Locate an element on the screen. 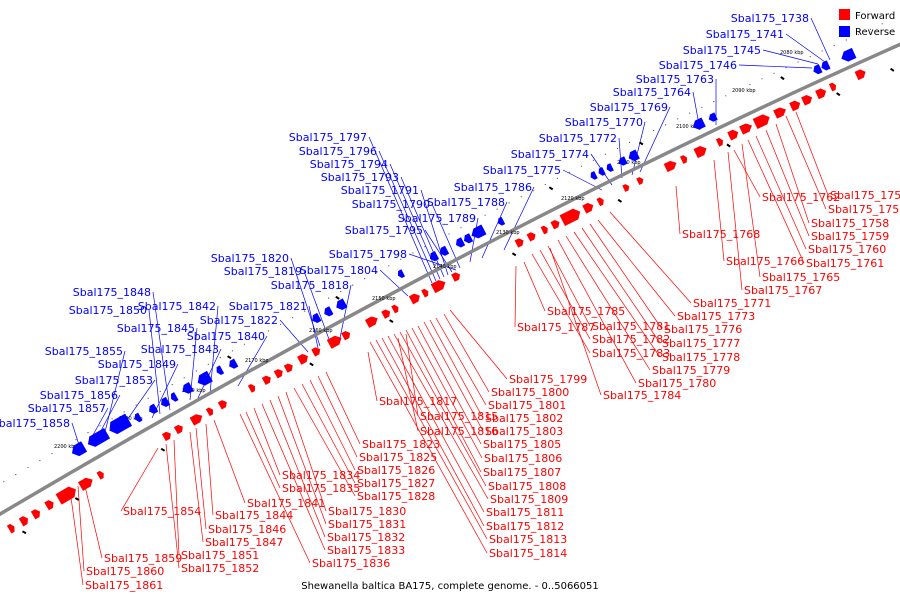  legend-forward-label: Forward is located at coordinates (875, 16).